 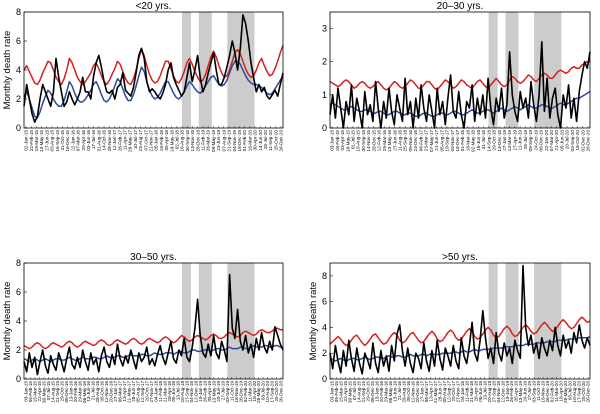 What do you see at coordinates (389, 141) in the screenshot?
I see `x-tick-label: 13-May-16` at bounding box center [389, 141].